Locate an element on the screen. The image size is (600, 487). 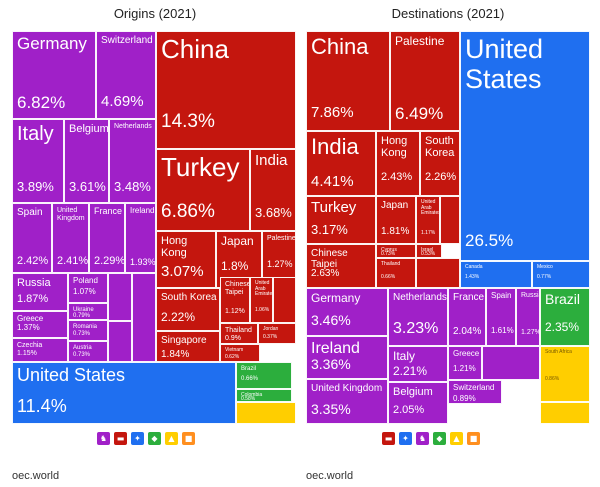
tile-turkey: Turkey 3.17% is located at coordinates (341, 220).